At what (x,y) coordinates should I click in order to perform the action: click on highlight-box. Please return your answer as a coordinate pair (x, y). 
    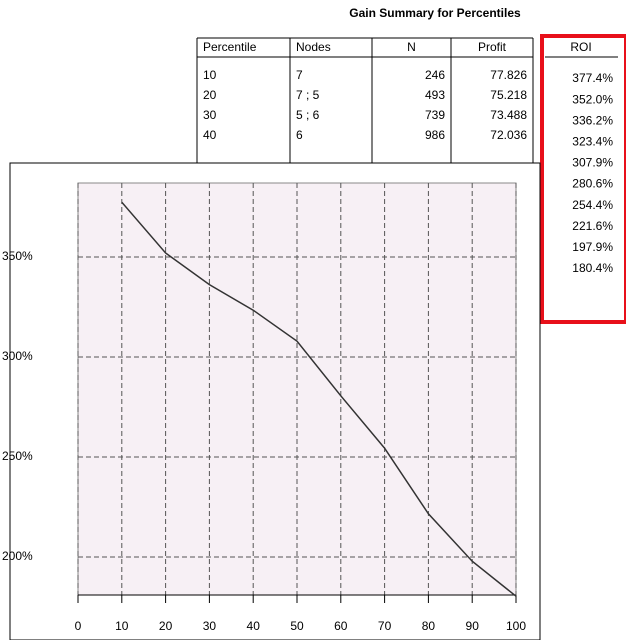
    Looking at the image, I should click on (583, 179).